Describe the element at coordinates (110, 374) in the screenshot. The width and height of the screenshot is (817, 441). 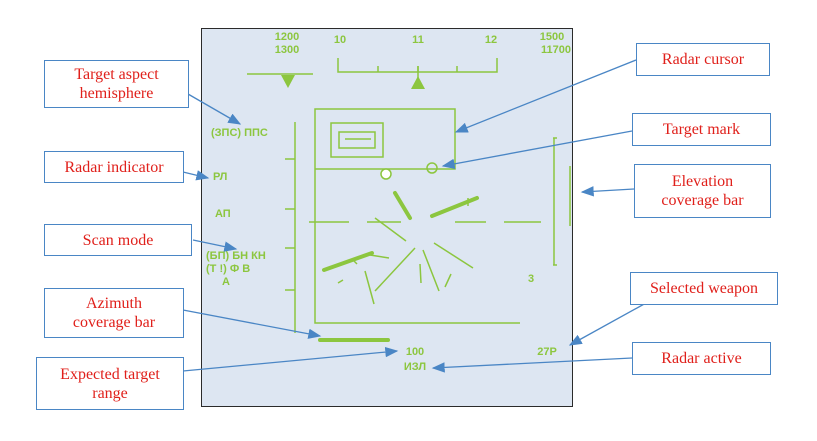
I see `callout-expected-range-line1: Expected target` at that location.